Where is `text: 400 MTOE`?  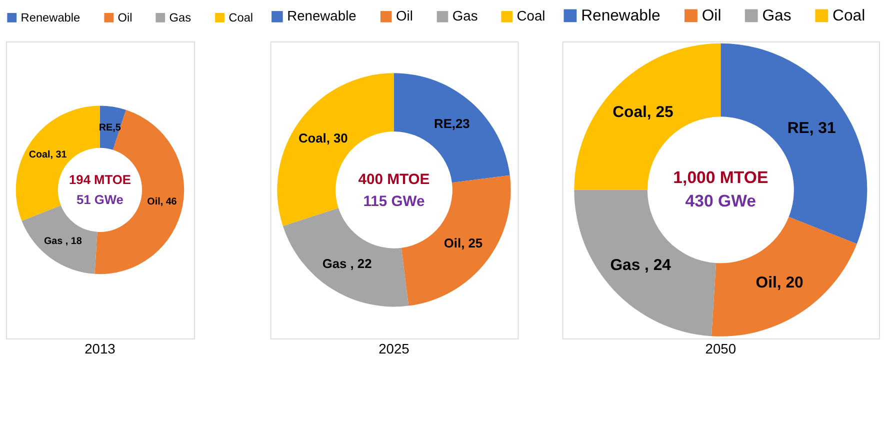
text: 400 MTOE is located at coordinates (394, 180).